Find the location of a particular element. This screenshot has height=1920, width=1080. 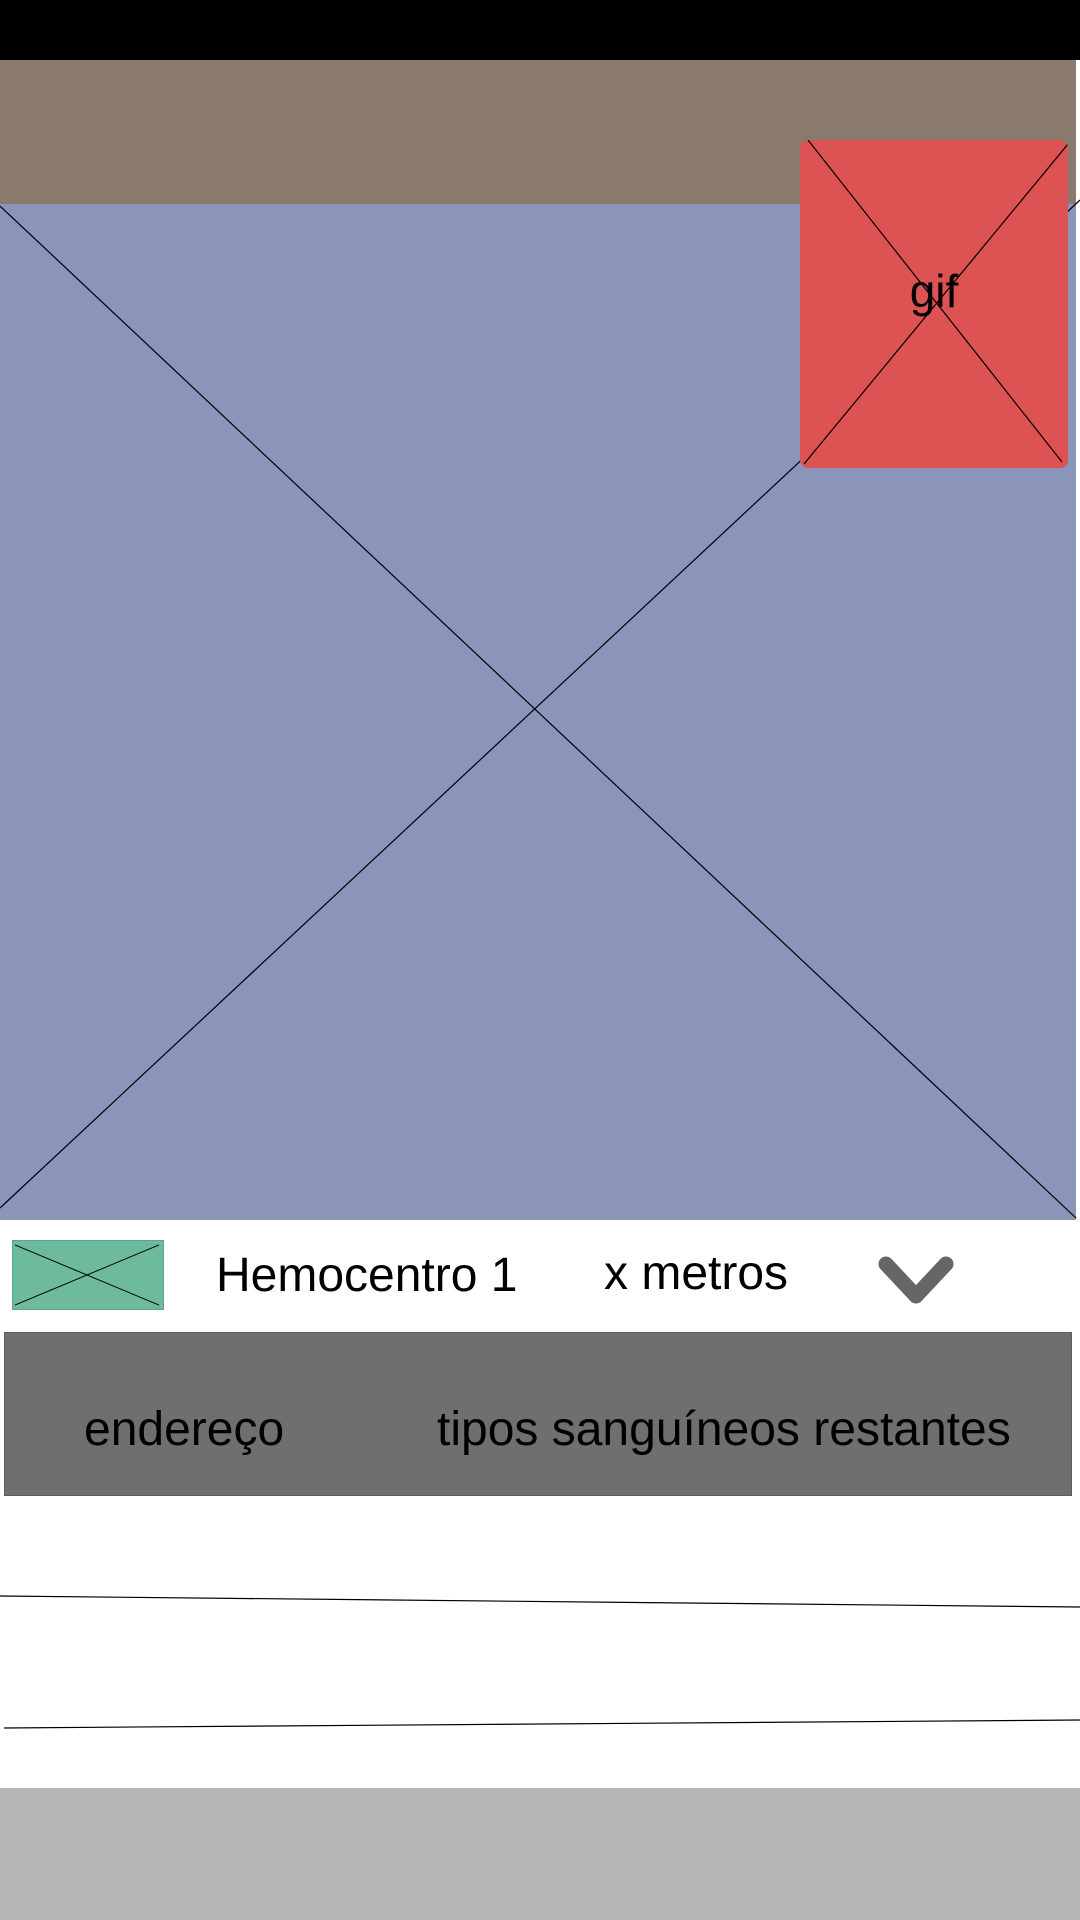

blood-types-label: tipos sanguíneos restantes is located at coordinates (724, 1429).